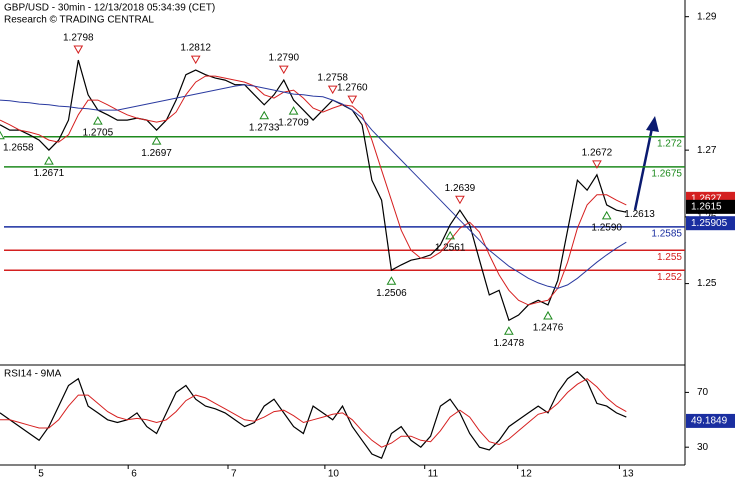 The width and height of the screenshot is (735, 480). I want to click on annotation-label: 1.2705, so click(98, 133).